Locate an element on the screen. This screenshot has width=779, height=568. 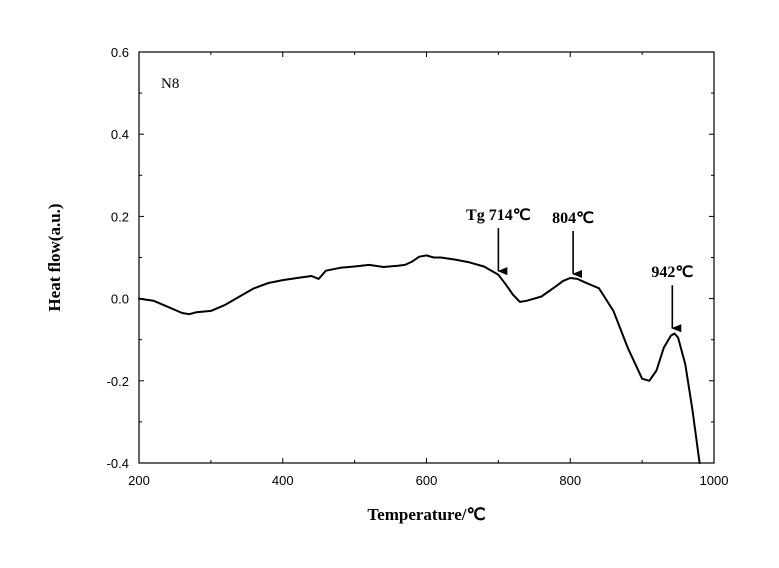
x-tick-label: 600 is located at coordinates (427, 480).